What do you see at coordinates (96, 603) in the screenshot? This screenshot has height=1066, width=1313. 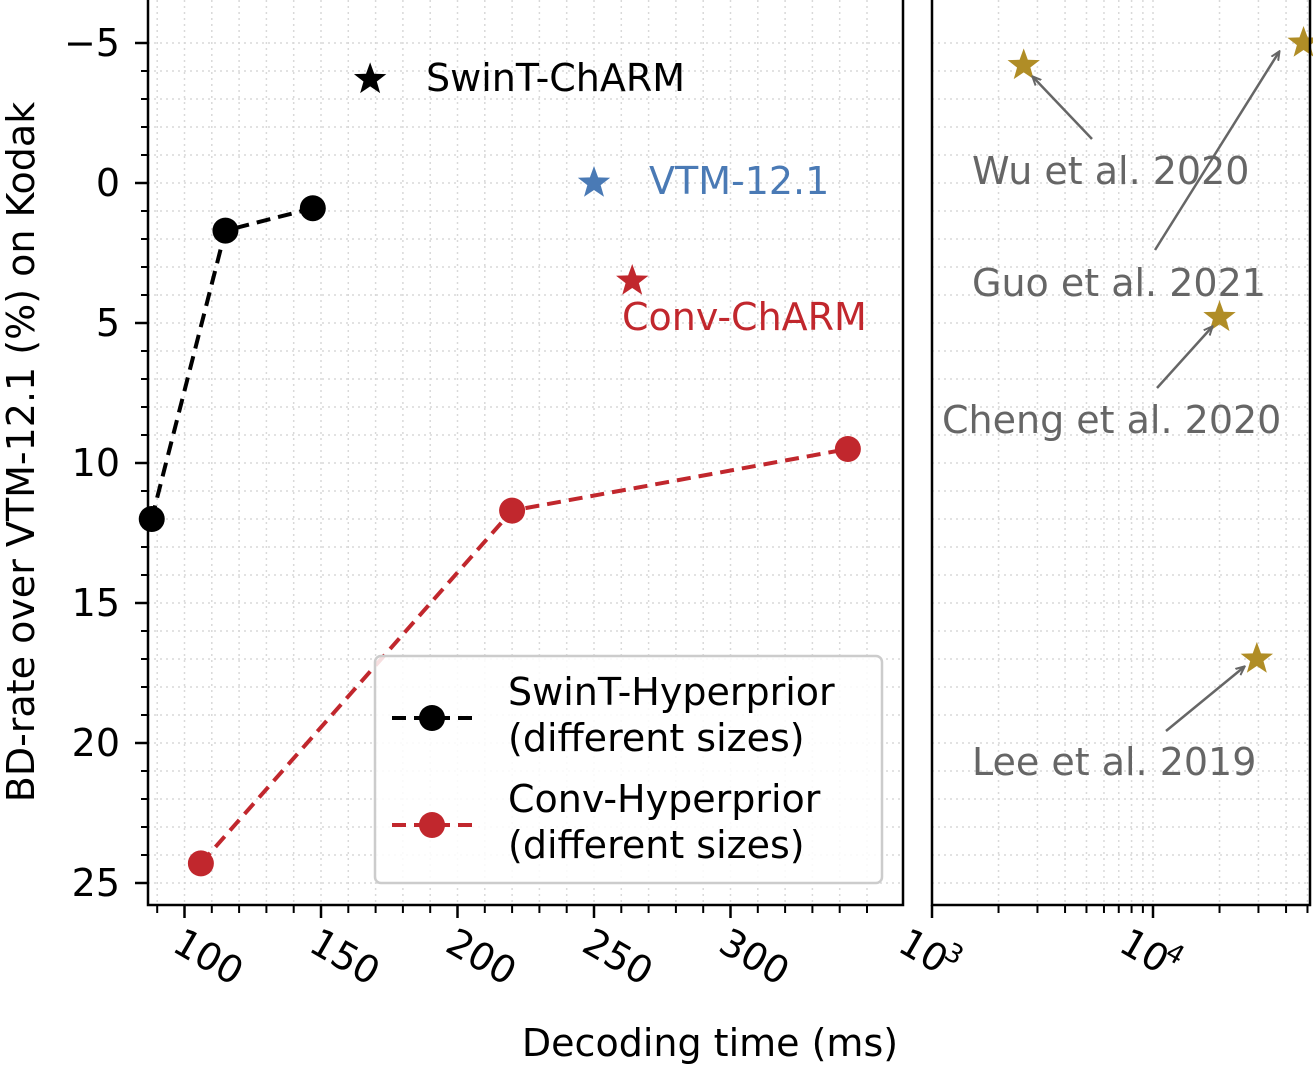 I see `y-tick-label: 15` at bounding box center [96, 603].